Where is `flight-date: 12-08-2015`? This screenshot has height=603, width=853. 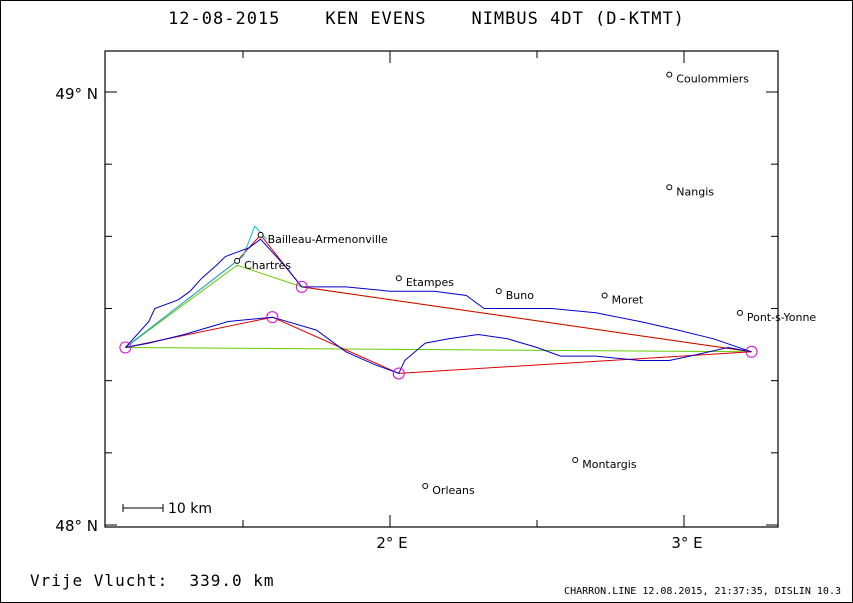
flight-date: 12-08-2015 is located at coordinates (224, 19).